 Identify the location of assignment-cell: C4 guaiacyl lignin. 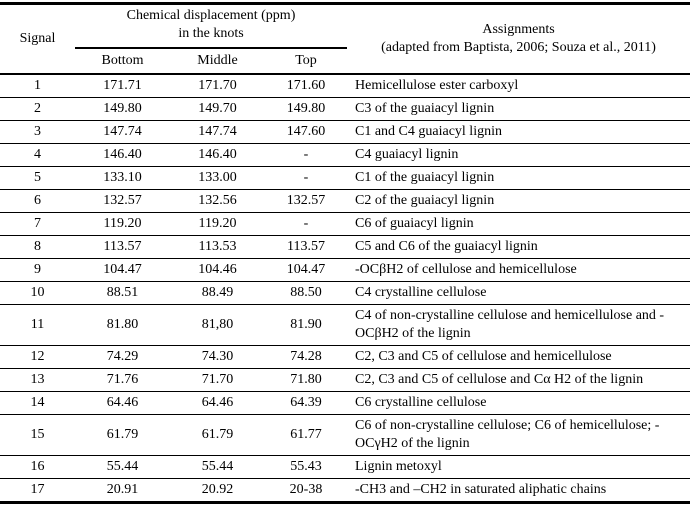
(407, 154).